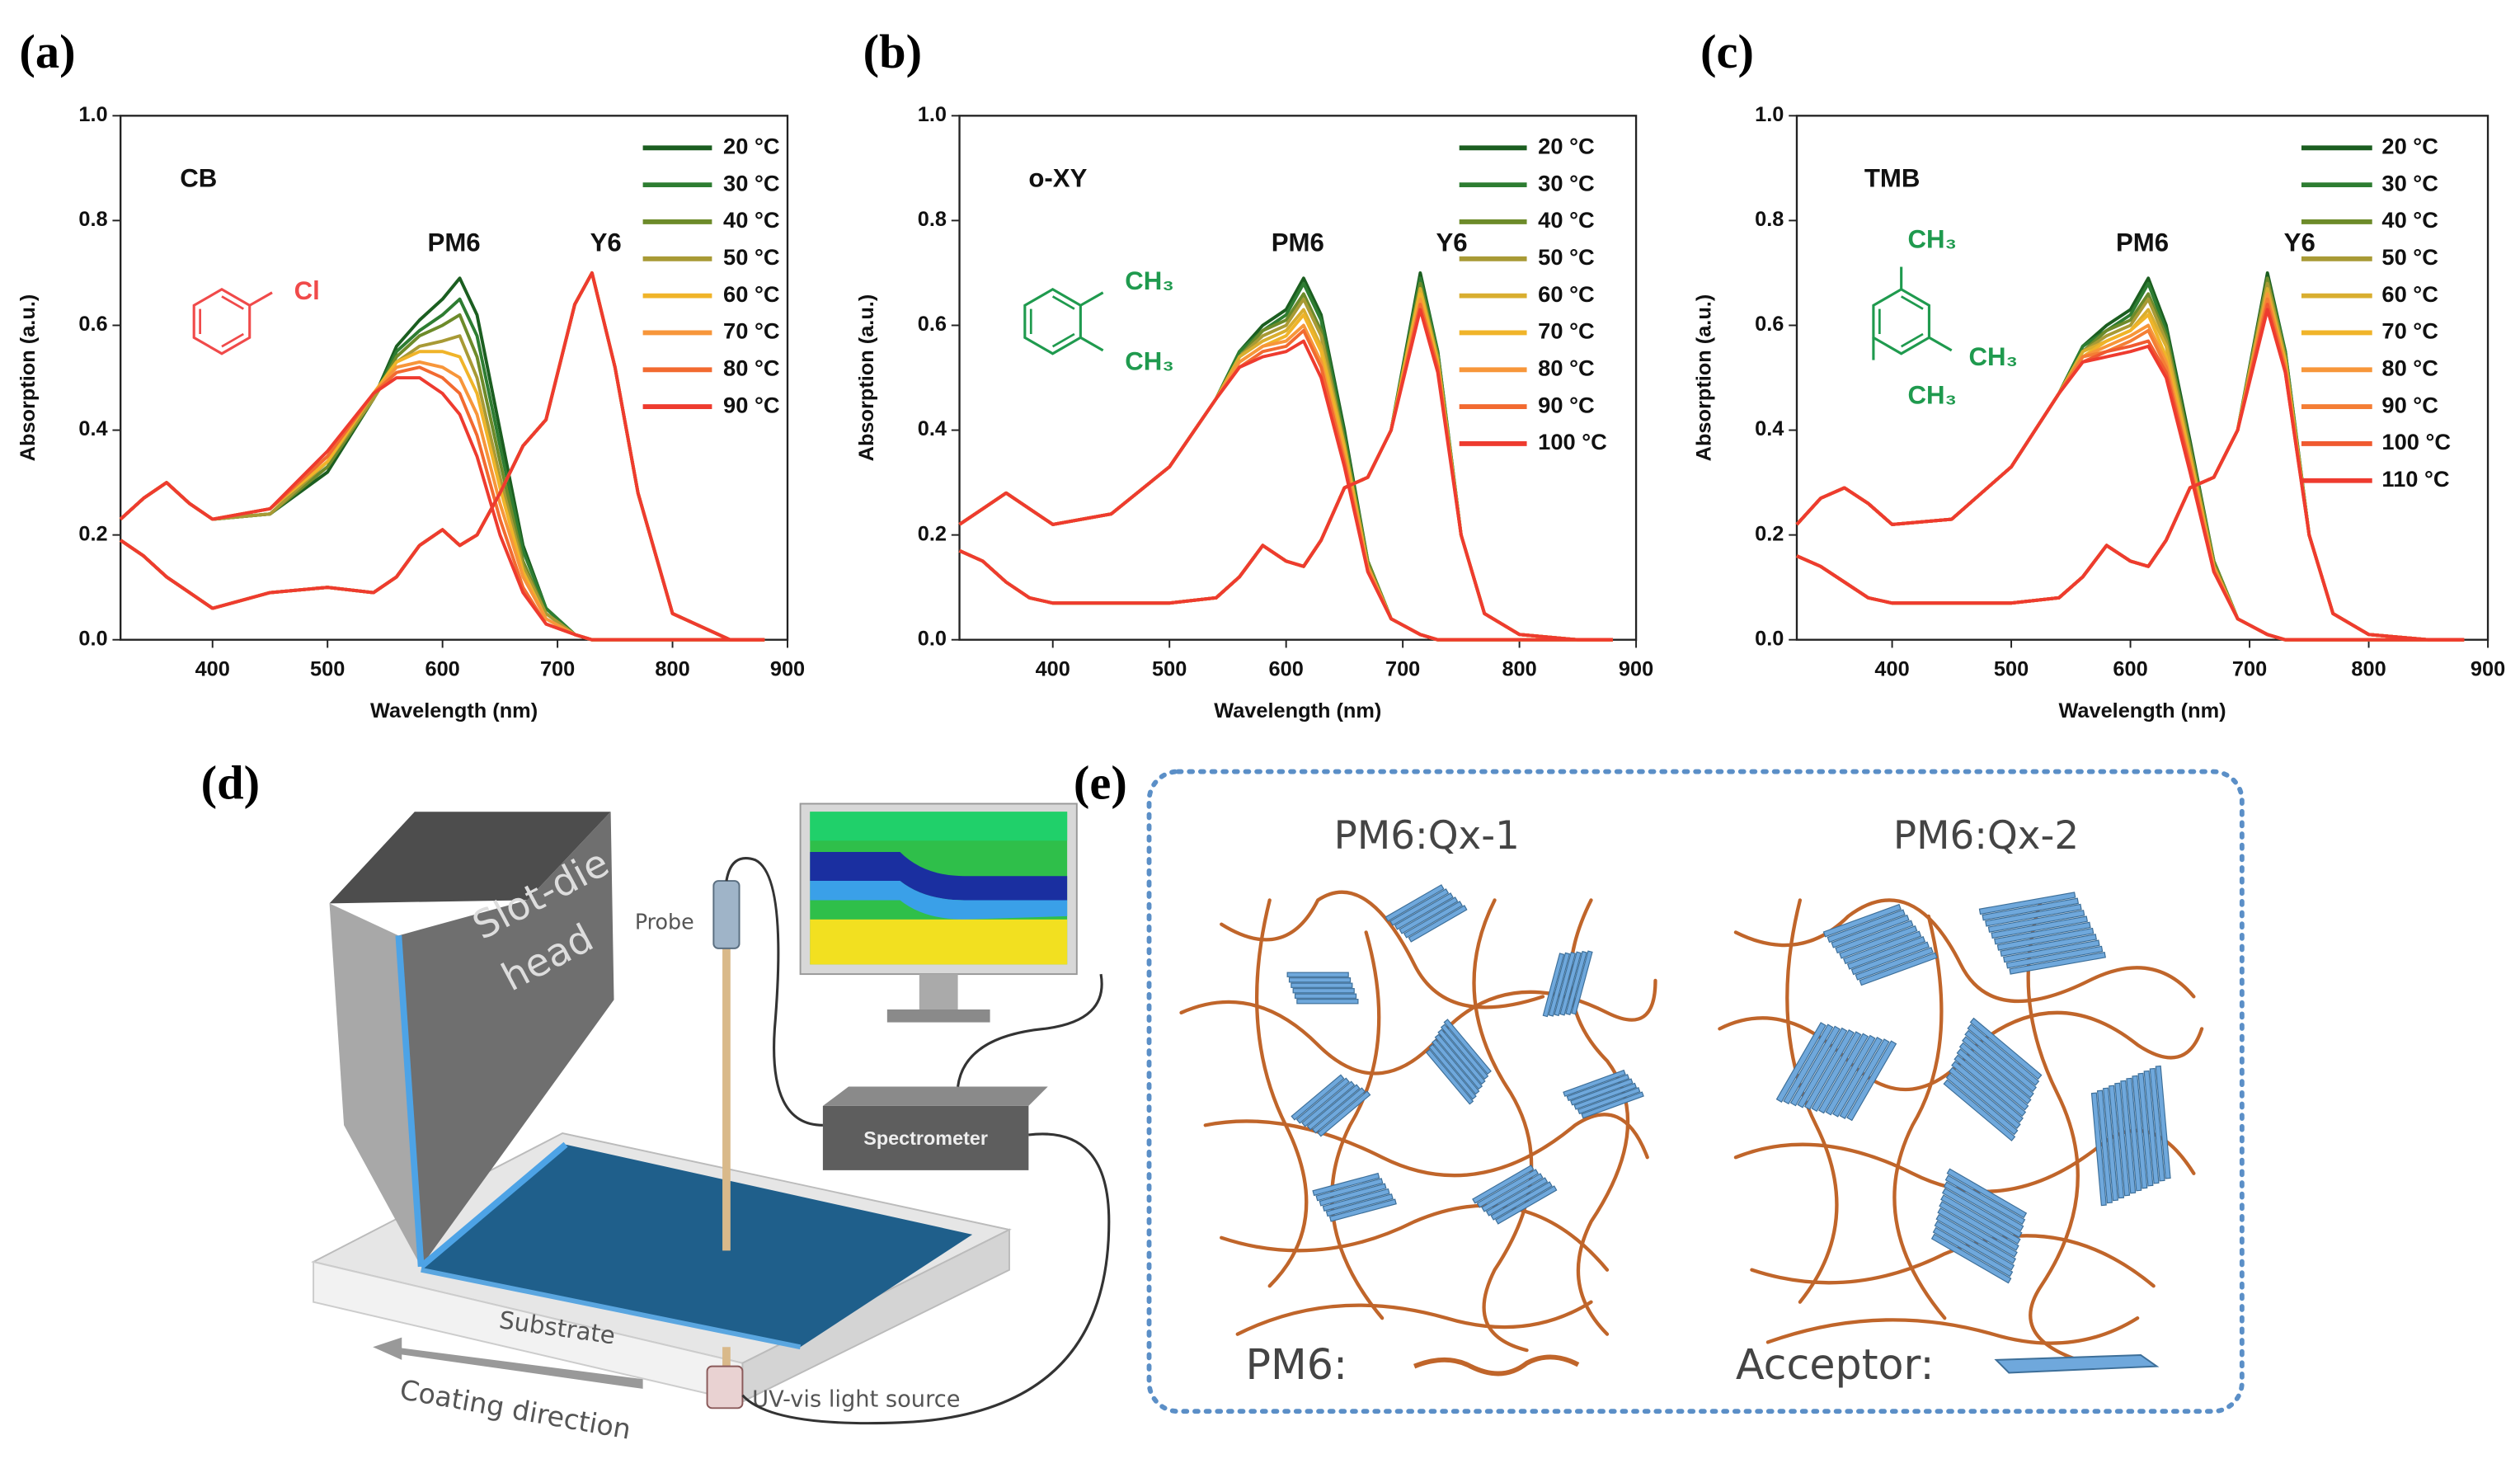  What do you see at coordinates (725, 1387) in the screenshot?
I see `light-source` at bounding box center [725, 1387].